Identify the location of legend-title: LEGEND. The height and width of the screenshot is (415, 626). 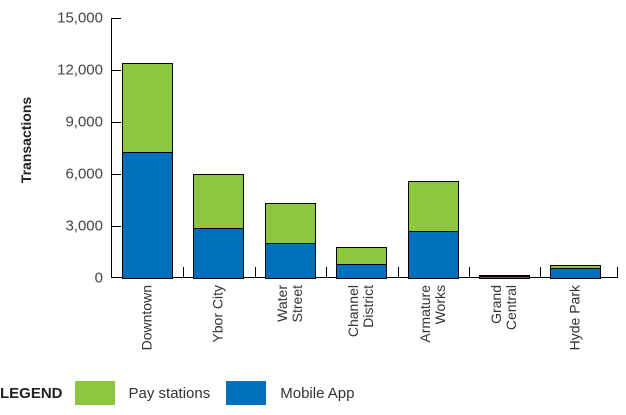
(31, 393).